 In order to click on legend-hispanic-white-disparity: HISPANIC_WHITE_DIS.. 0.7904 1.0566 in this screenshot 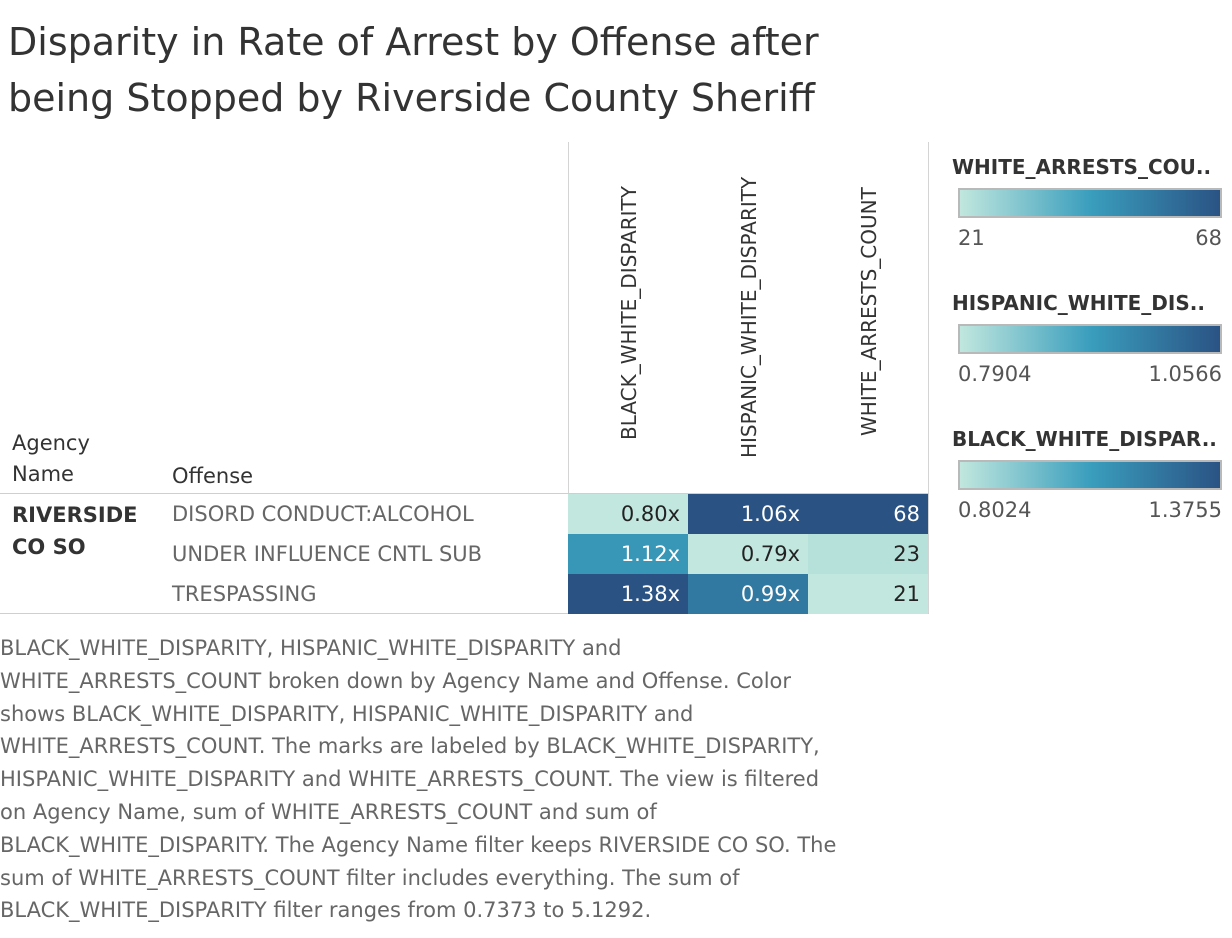, I will do `click(1088, 339)`.